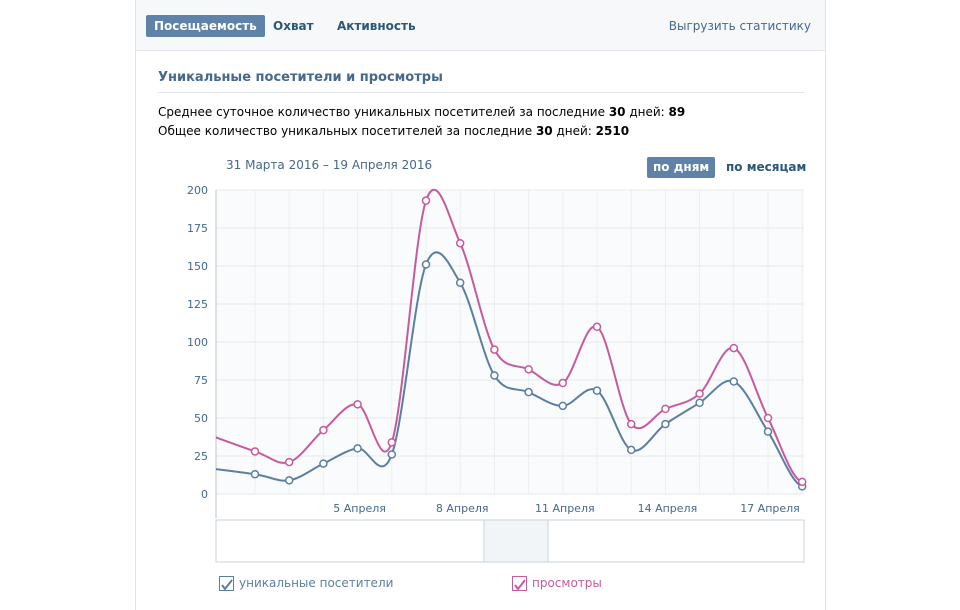 This screenshot has width=960, height=610. I want to click on period-months-button: по месяцам, so click(766, 167).